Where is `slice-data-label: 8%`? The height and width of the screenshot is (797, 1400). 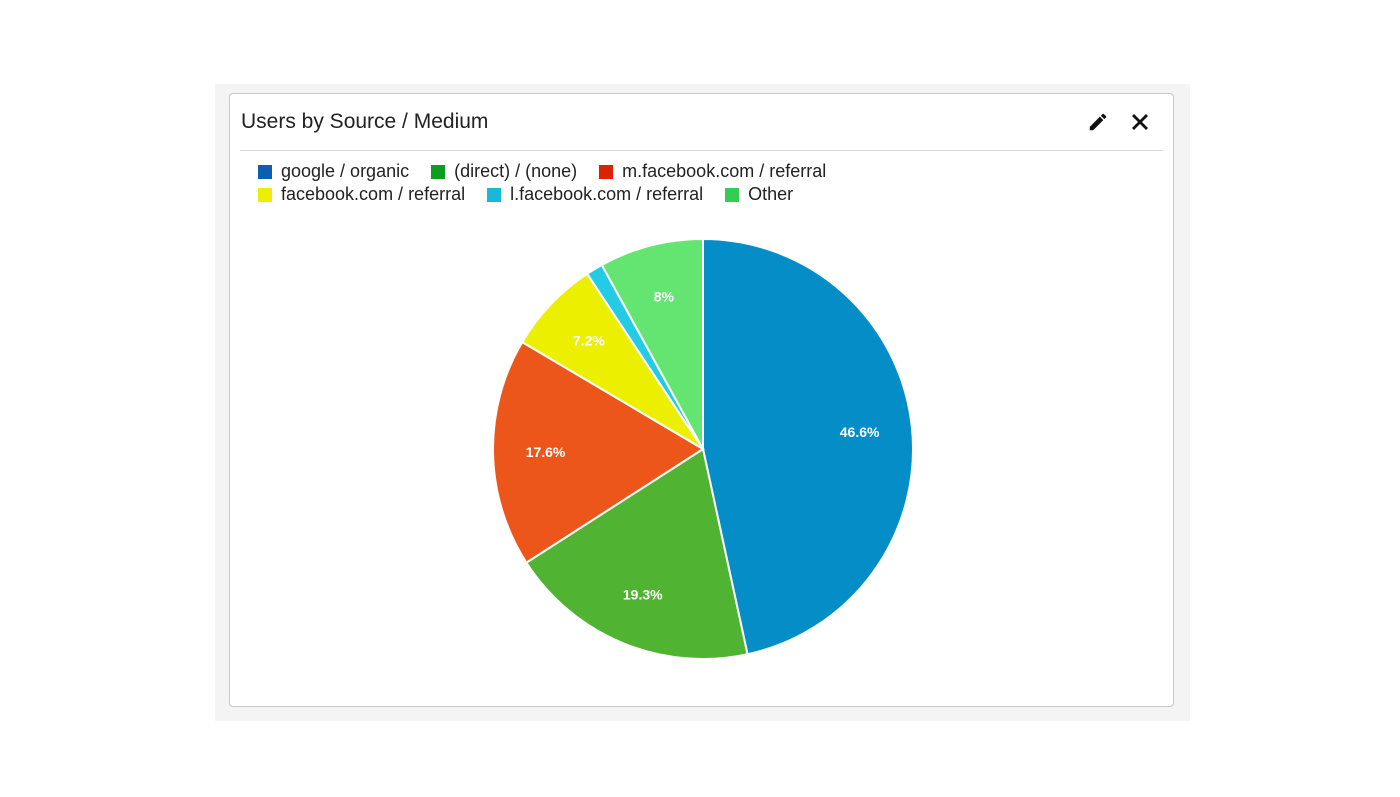 slice-data-label: 8% is located at coordinates (664, 296).